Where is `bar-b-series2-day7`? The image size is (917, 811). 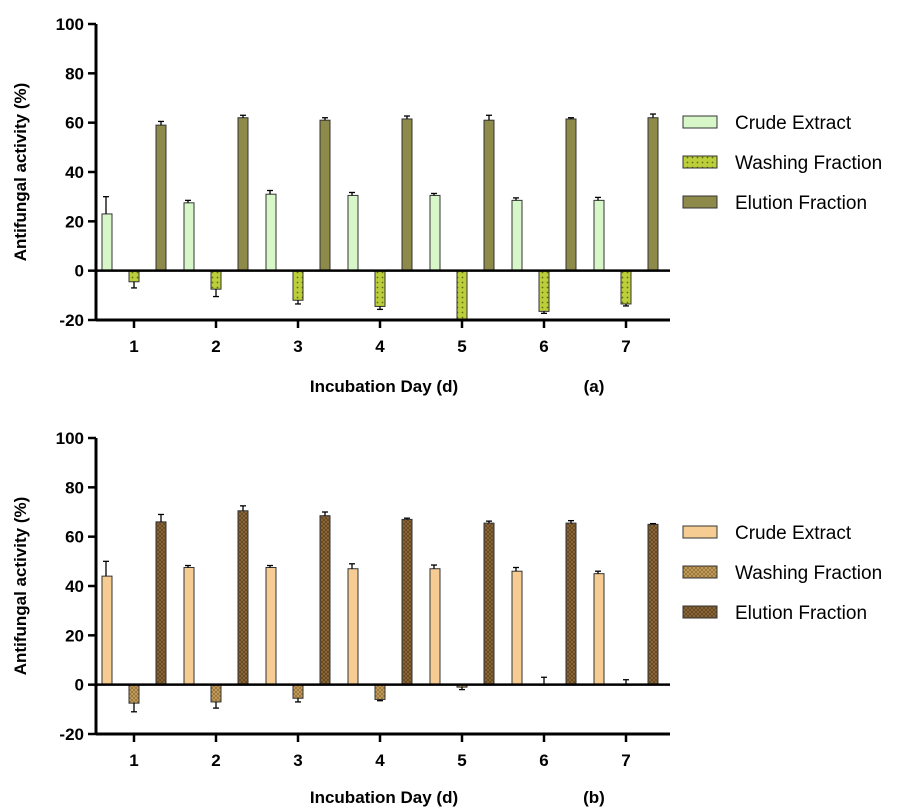
bar-b-series2-day7 is located at coordinates (653, 604).